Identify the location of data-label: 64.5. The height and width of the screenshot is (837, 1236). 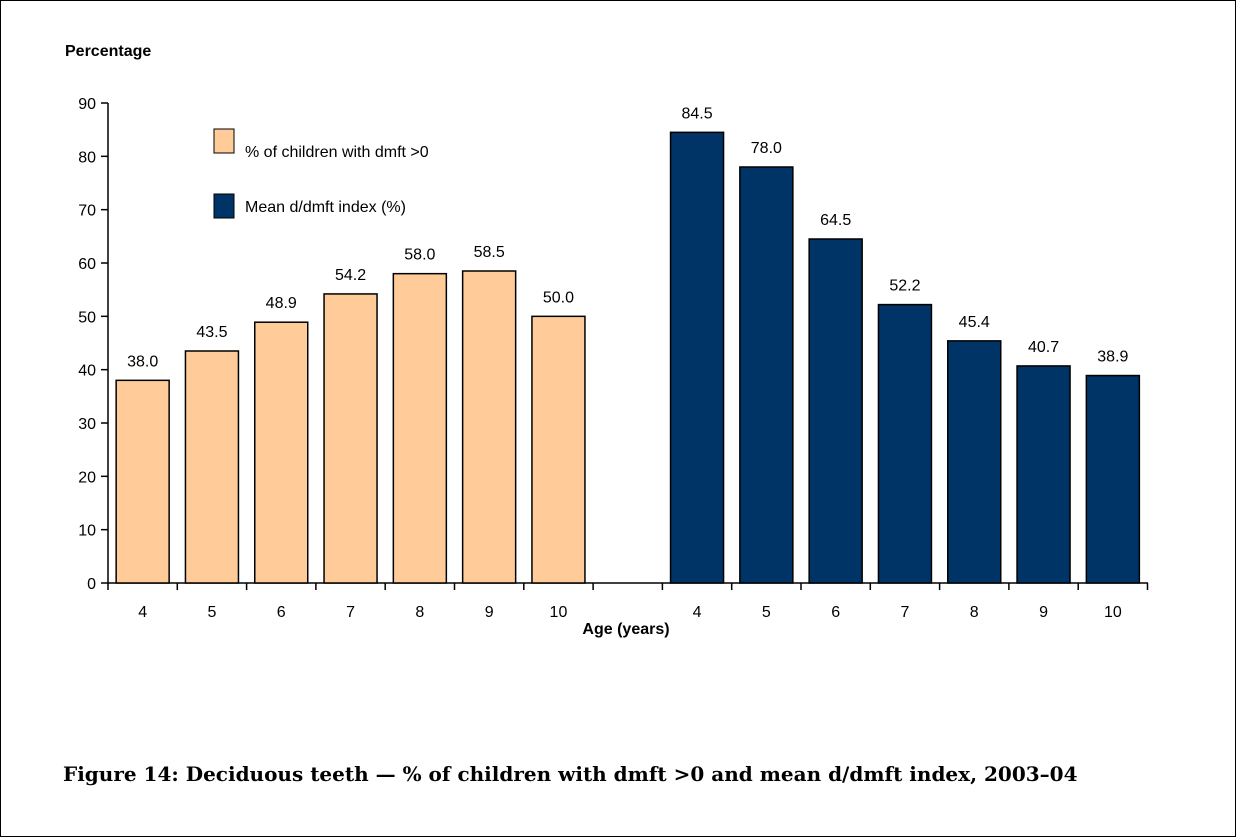
(835, 220).